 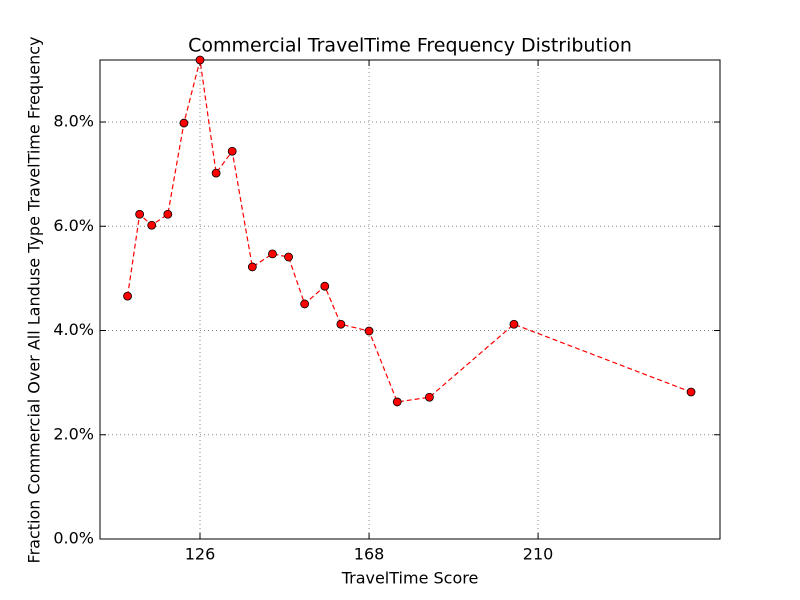 What do you see at coordinates (73, 225) in the screenshot?
I see `y-tick-label: 6.0%` at bounding box center [73, 225].